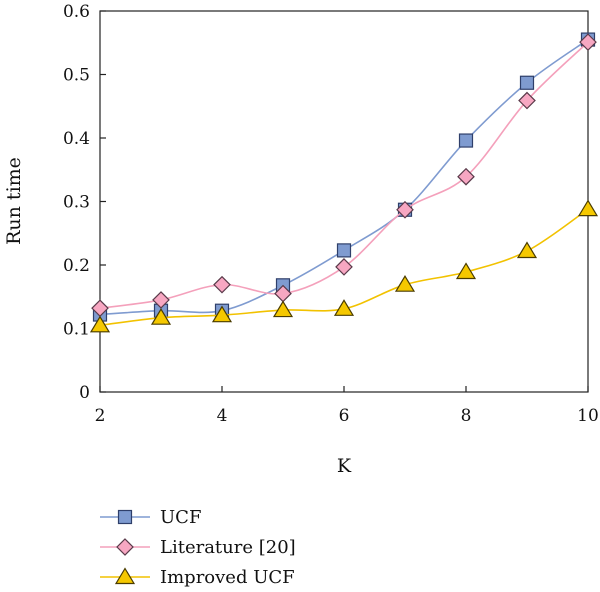 Image resolution: width=600 pixels, height=592 pixels. I want to click on y-tick-label: 0.6, so click(76, 12).